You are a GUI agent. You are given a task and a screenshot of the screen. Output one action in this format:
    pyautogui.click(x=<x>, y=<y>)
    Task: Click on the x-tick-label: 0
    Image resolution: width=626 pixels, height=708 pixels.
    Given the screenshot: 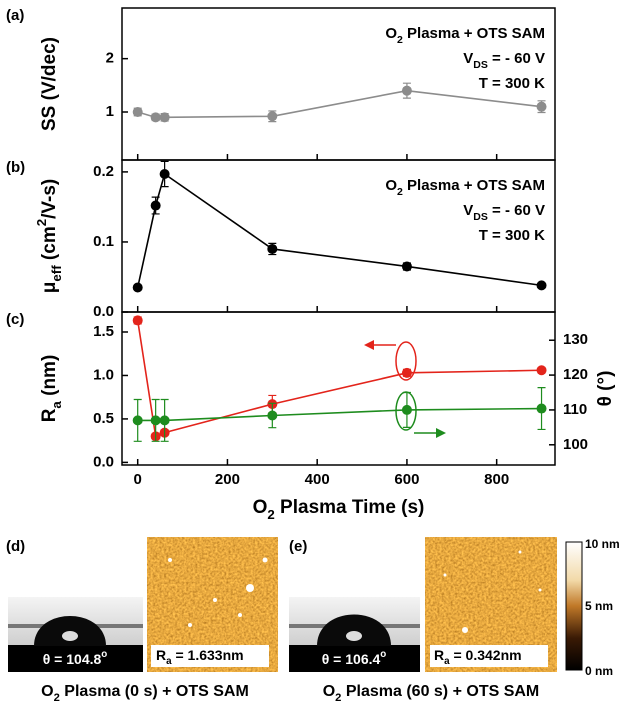 What is the action you would take?
    pyautogui.click(x=138, y=479)
    